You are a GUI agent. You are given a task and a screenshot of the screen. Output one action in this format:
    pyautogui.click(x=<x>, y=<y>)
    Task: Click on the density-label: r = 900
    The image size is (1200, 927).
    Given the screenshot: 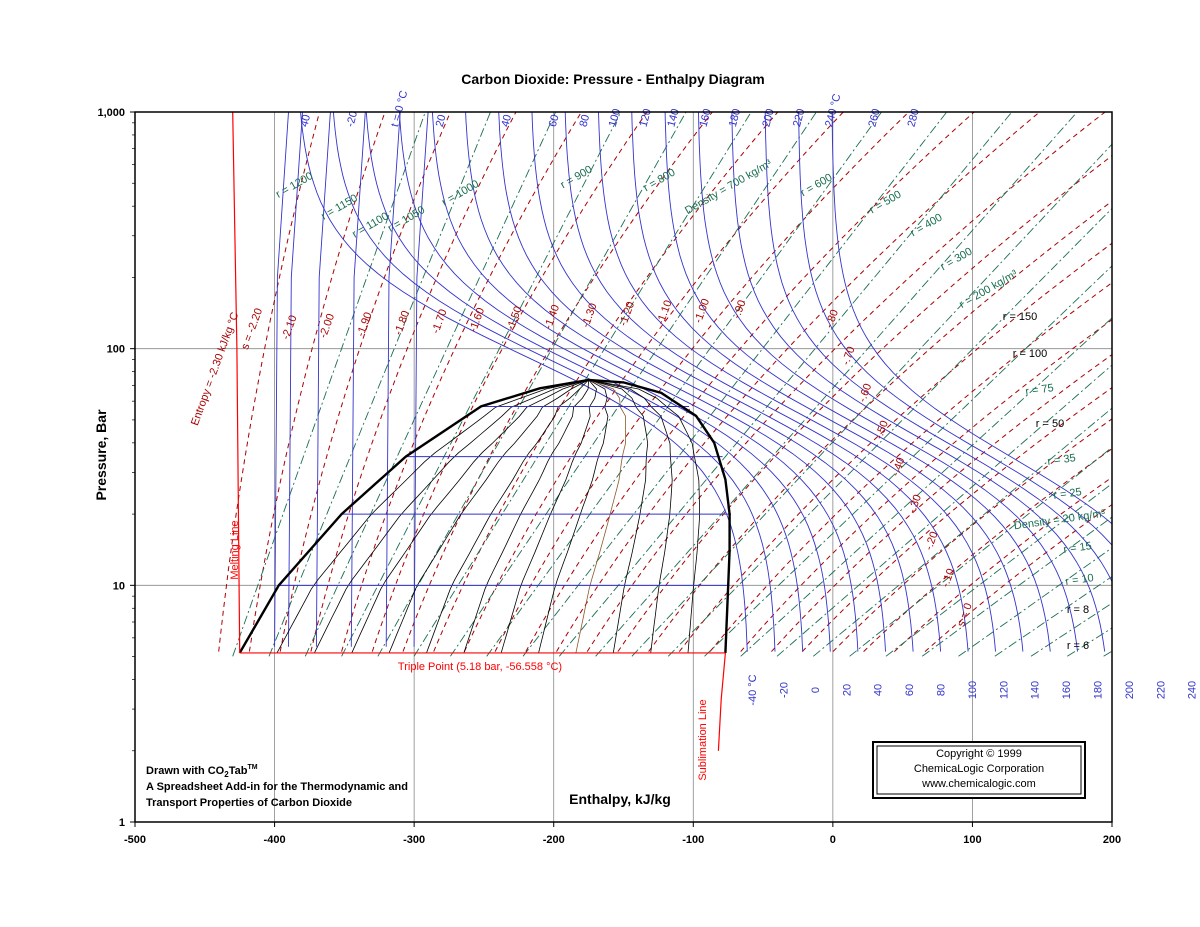 What is the action you would take?
    pyautogui.click(x=577, y=178)
    